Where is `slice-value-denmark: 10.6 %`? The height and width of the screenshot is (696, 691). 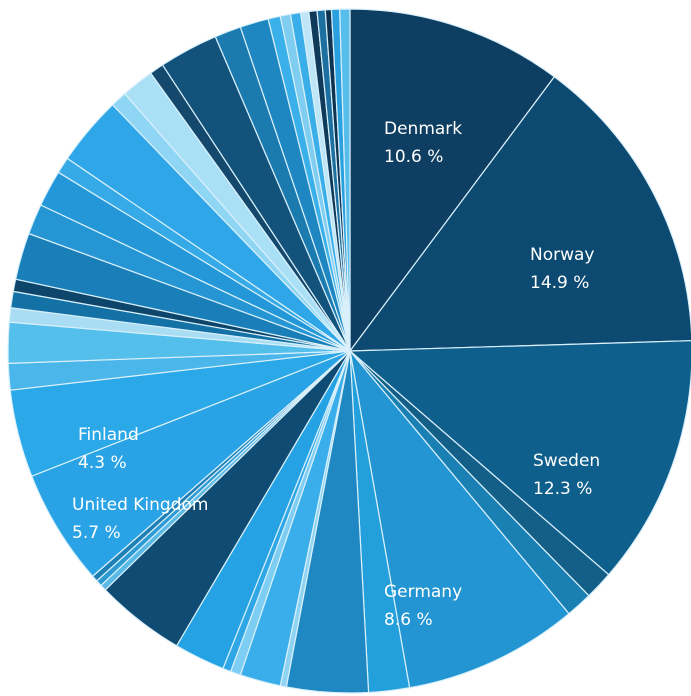
slice-value-denmark: 10.6 % is located at coordinates (413, 157).